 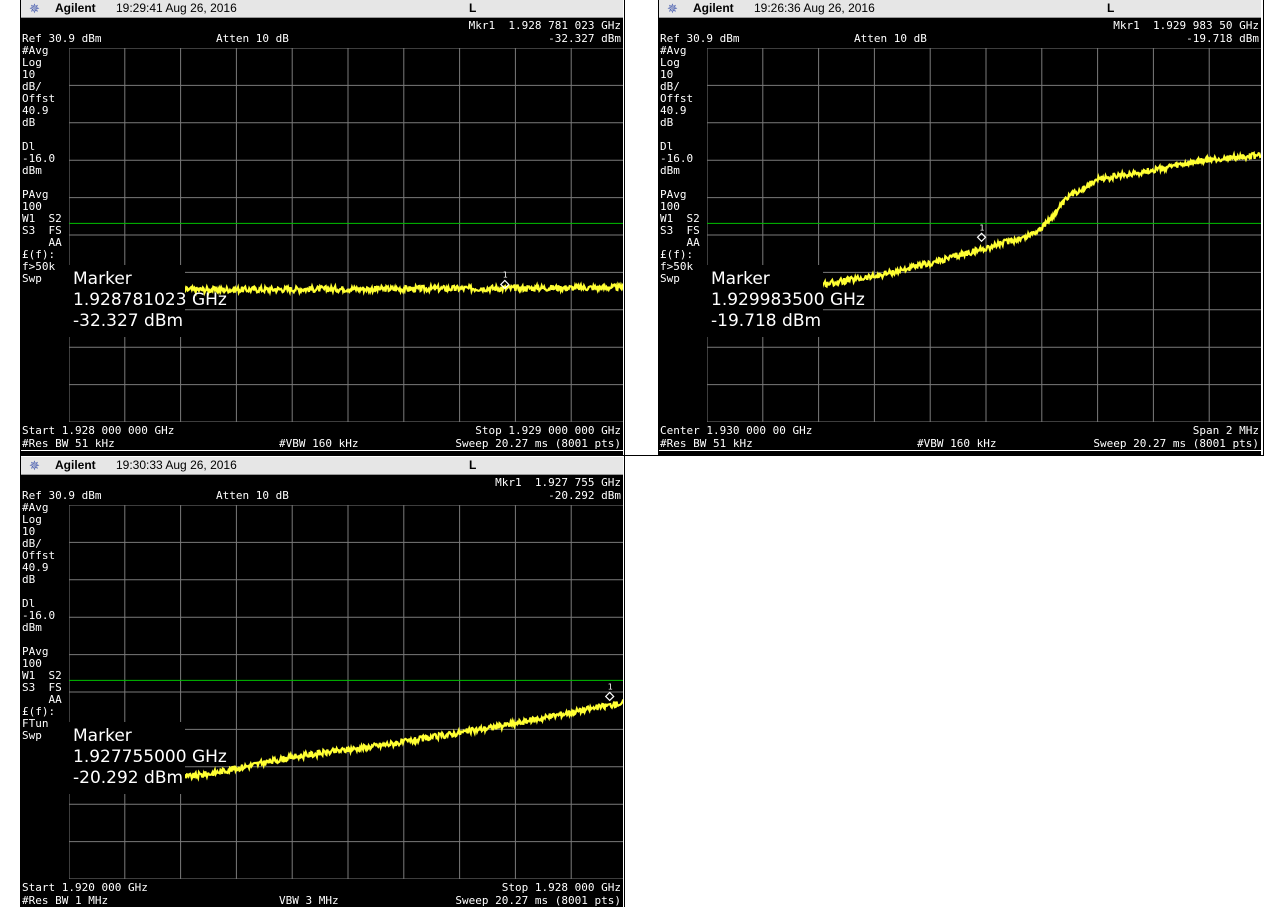 I want to click on side-label: FTun, so click(x=35, y=723).